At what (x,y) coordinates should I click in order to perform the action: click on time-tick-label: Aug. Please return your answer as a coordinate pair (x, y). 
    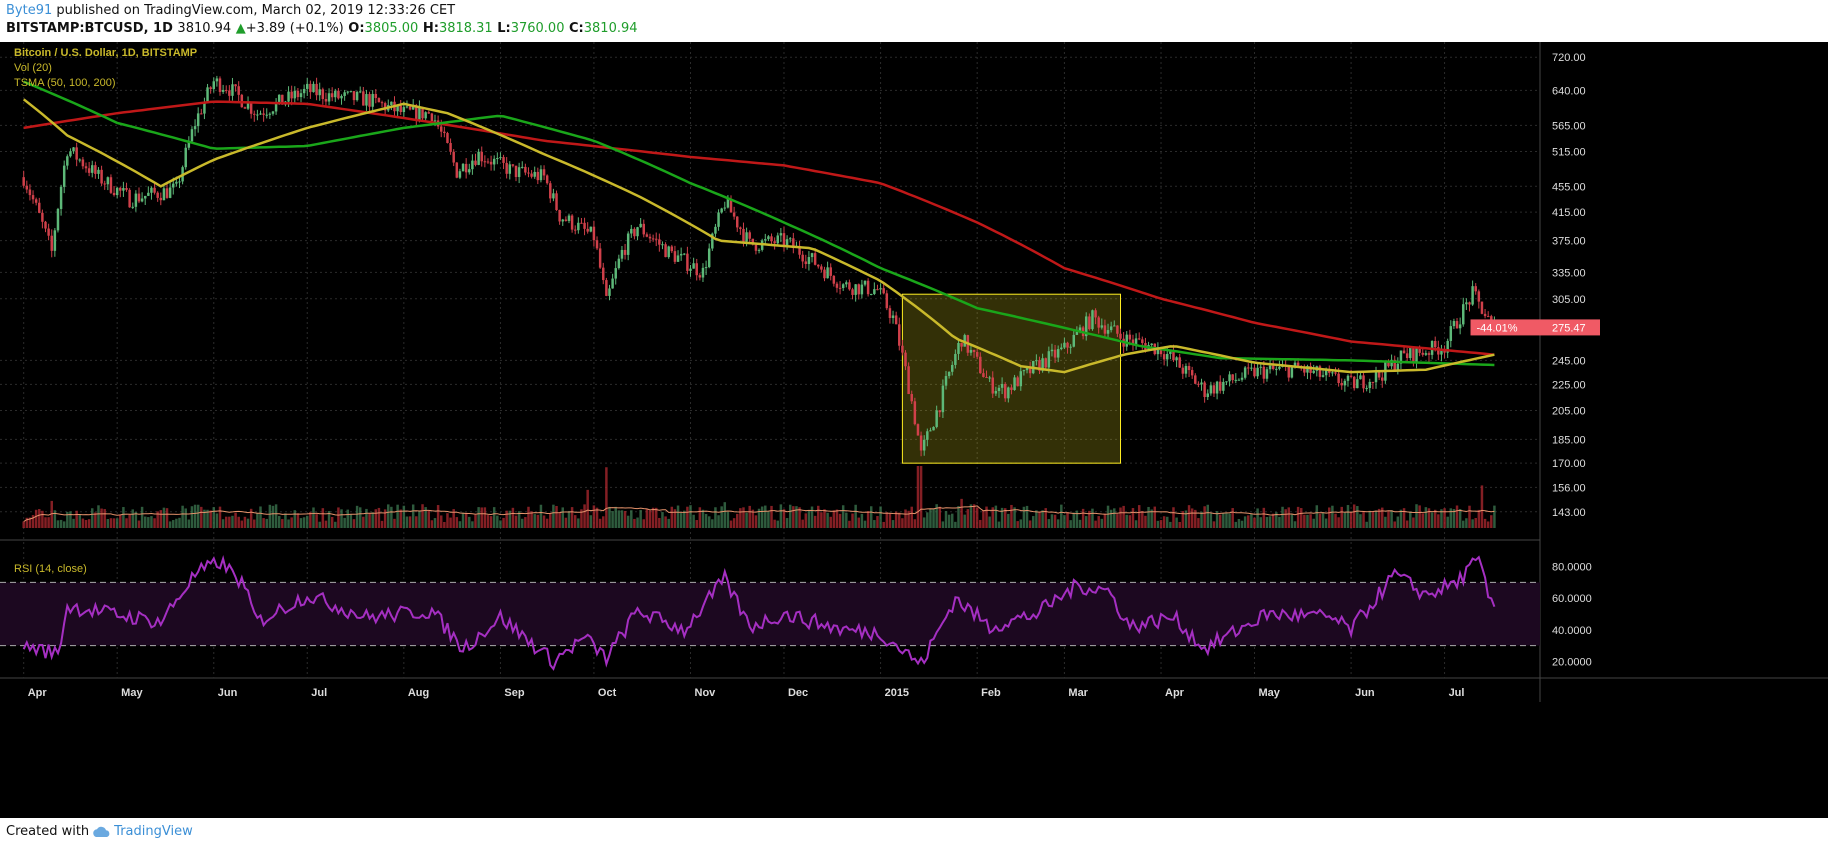
    Looking at the image, I should click on (418, 693).